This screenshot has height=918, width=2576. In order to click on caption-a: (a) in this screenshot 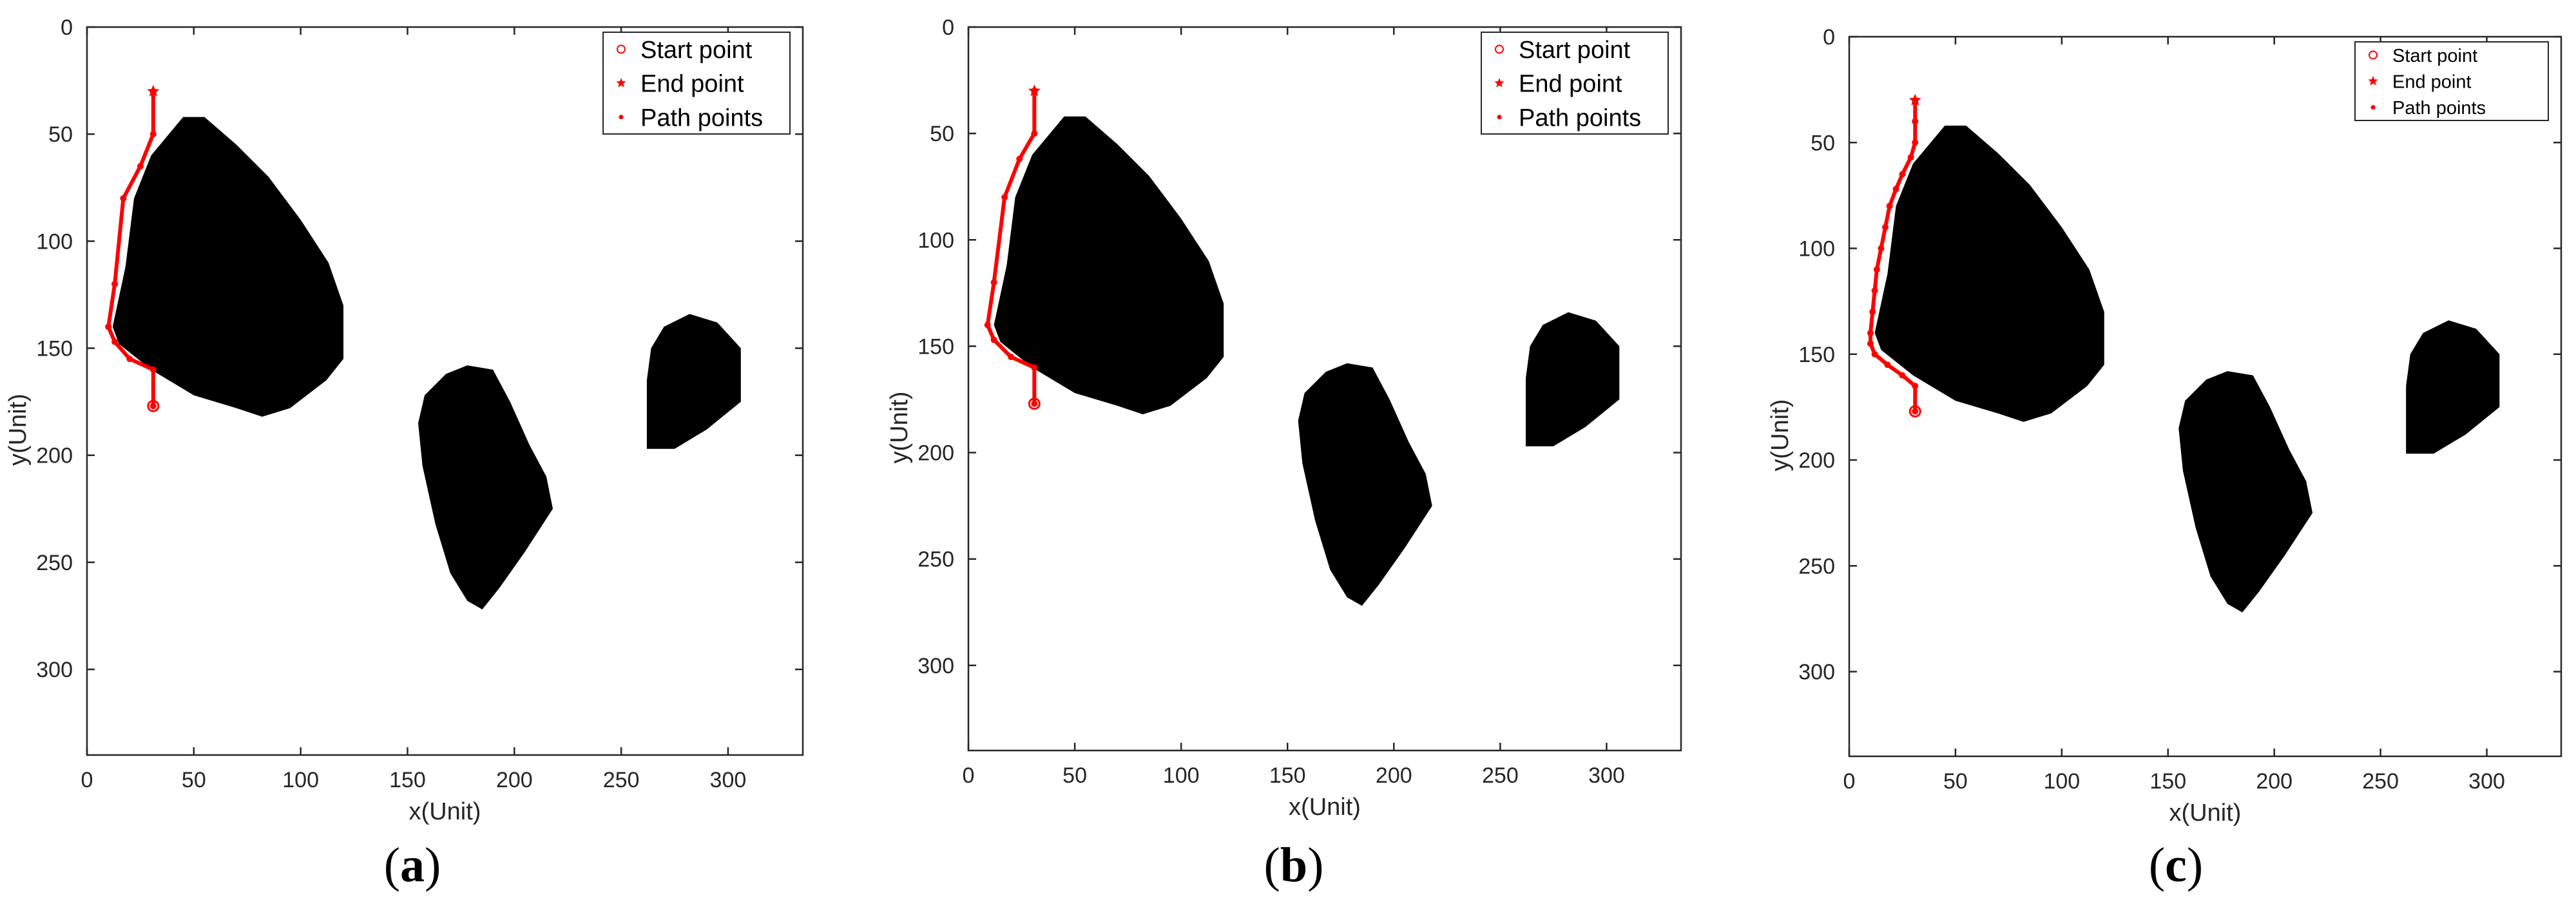, I will do `click(412, 865)`.